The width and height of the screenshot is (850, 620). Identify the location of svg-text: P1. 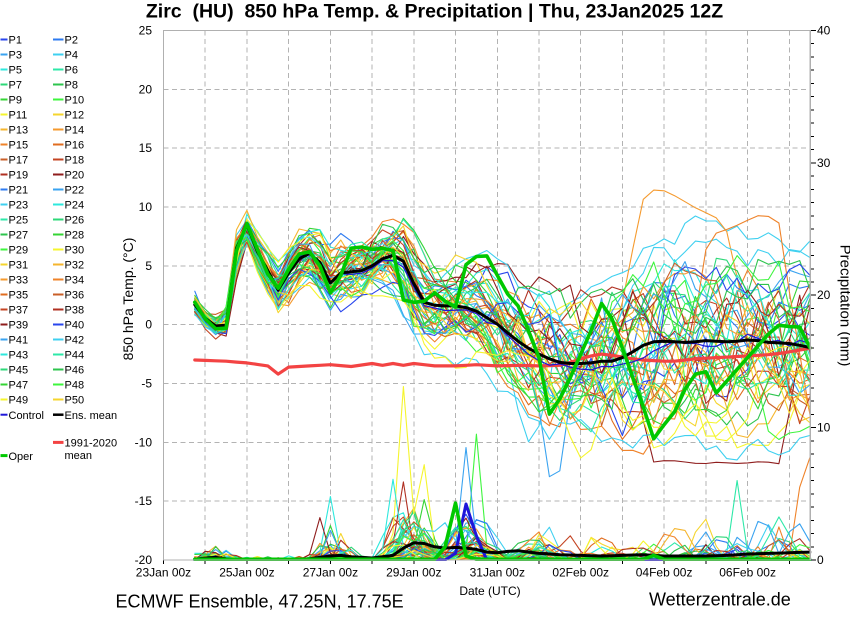
(15, 41).